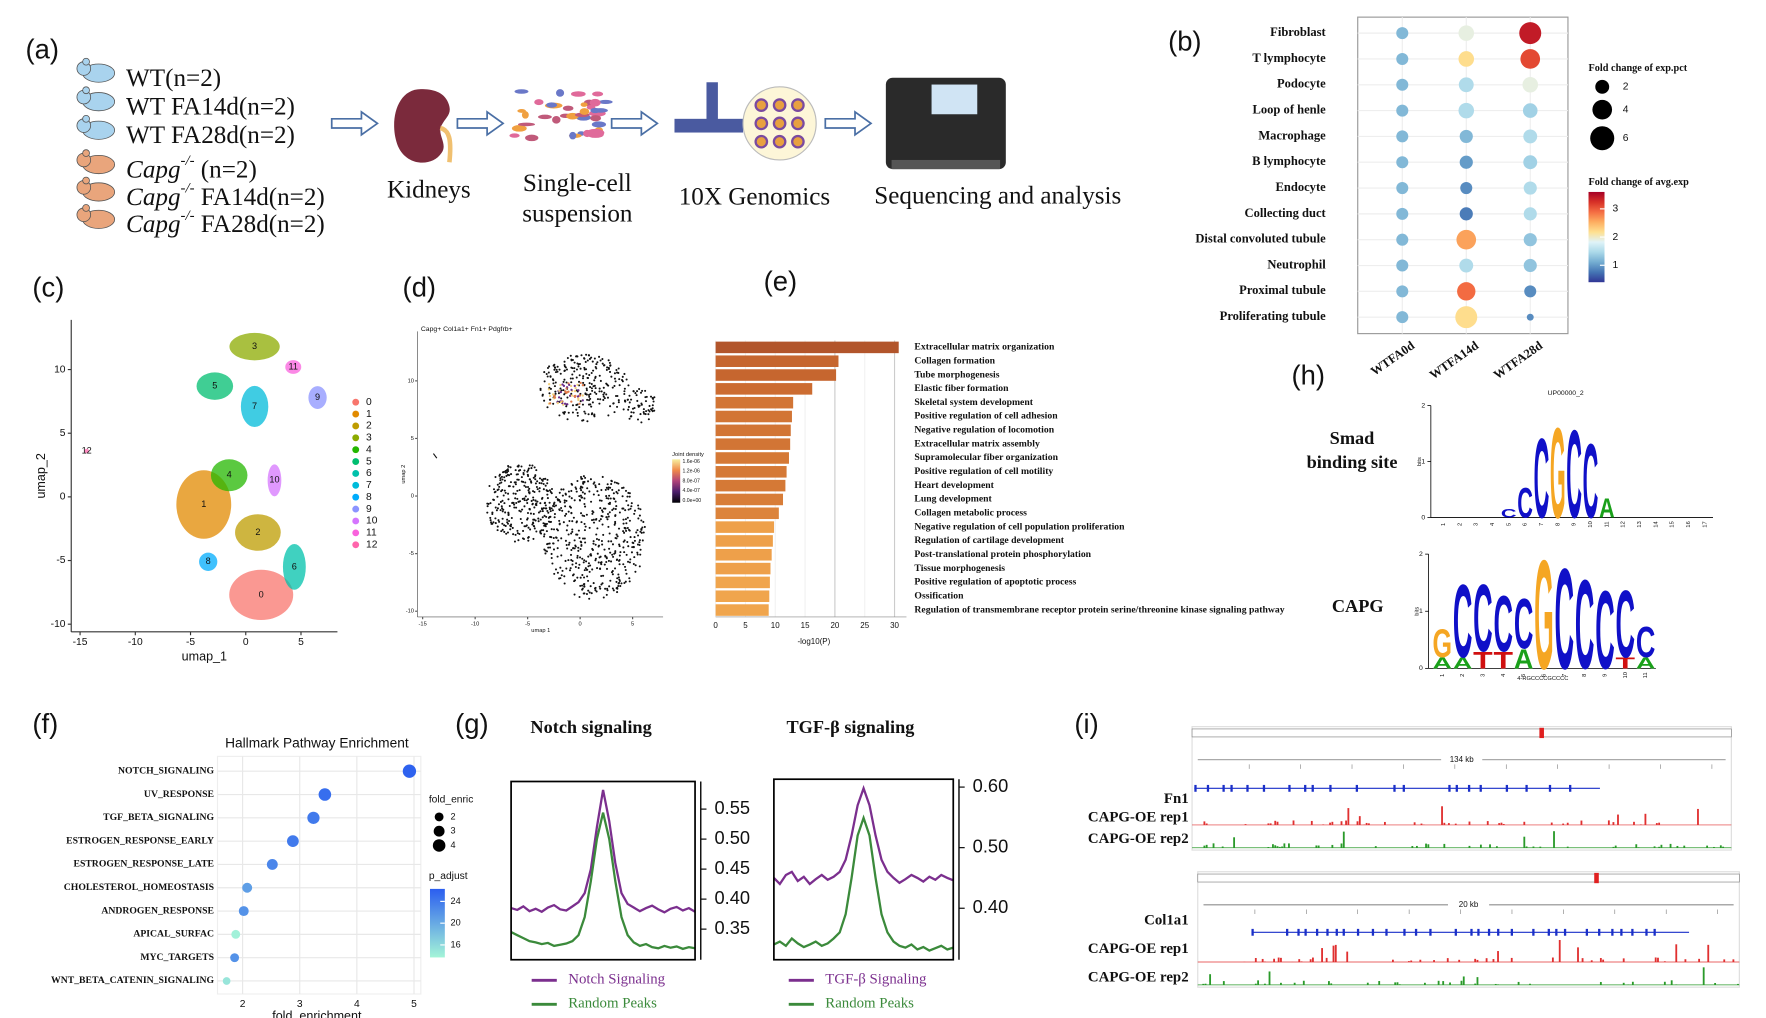 The height and width of the screenshot is (1018, 1766). Describe the element at coordinates (991, 906) in the screenshot. I see `y-tick-label: 0.40` at that location.